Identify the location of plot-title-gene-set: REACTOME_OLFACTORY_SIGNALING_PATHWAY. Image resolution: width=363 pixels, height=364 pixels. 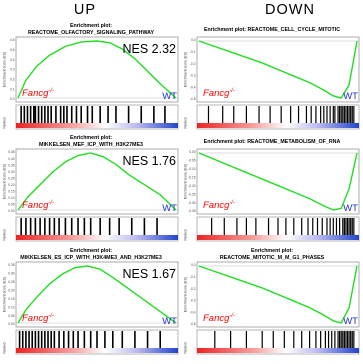
(91, 33).